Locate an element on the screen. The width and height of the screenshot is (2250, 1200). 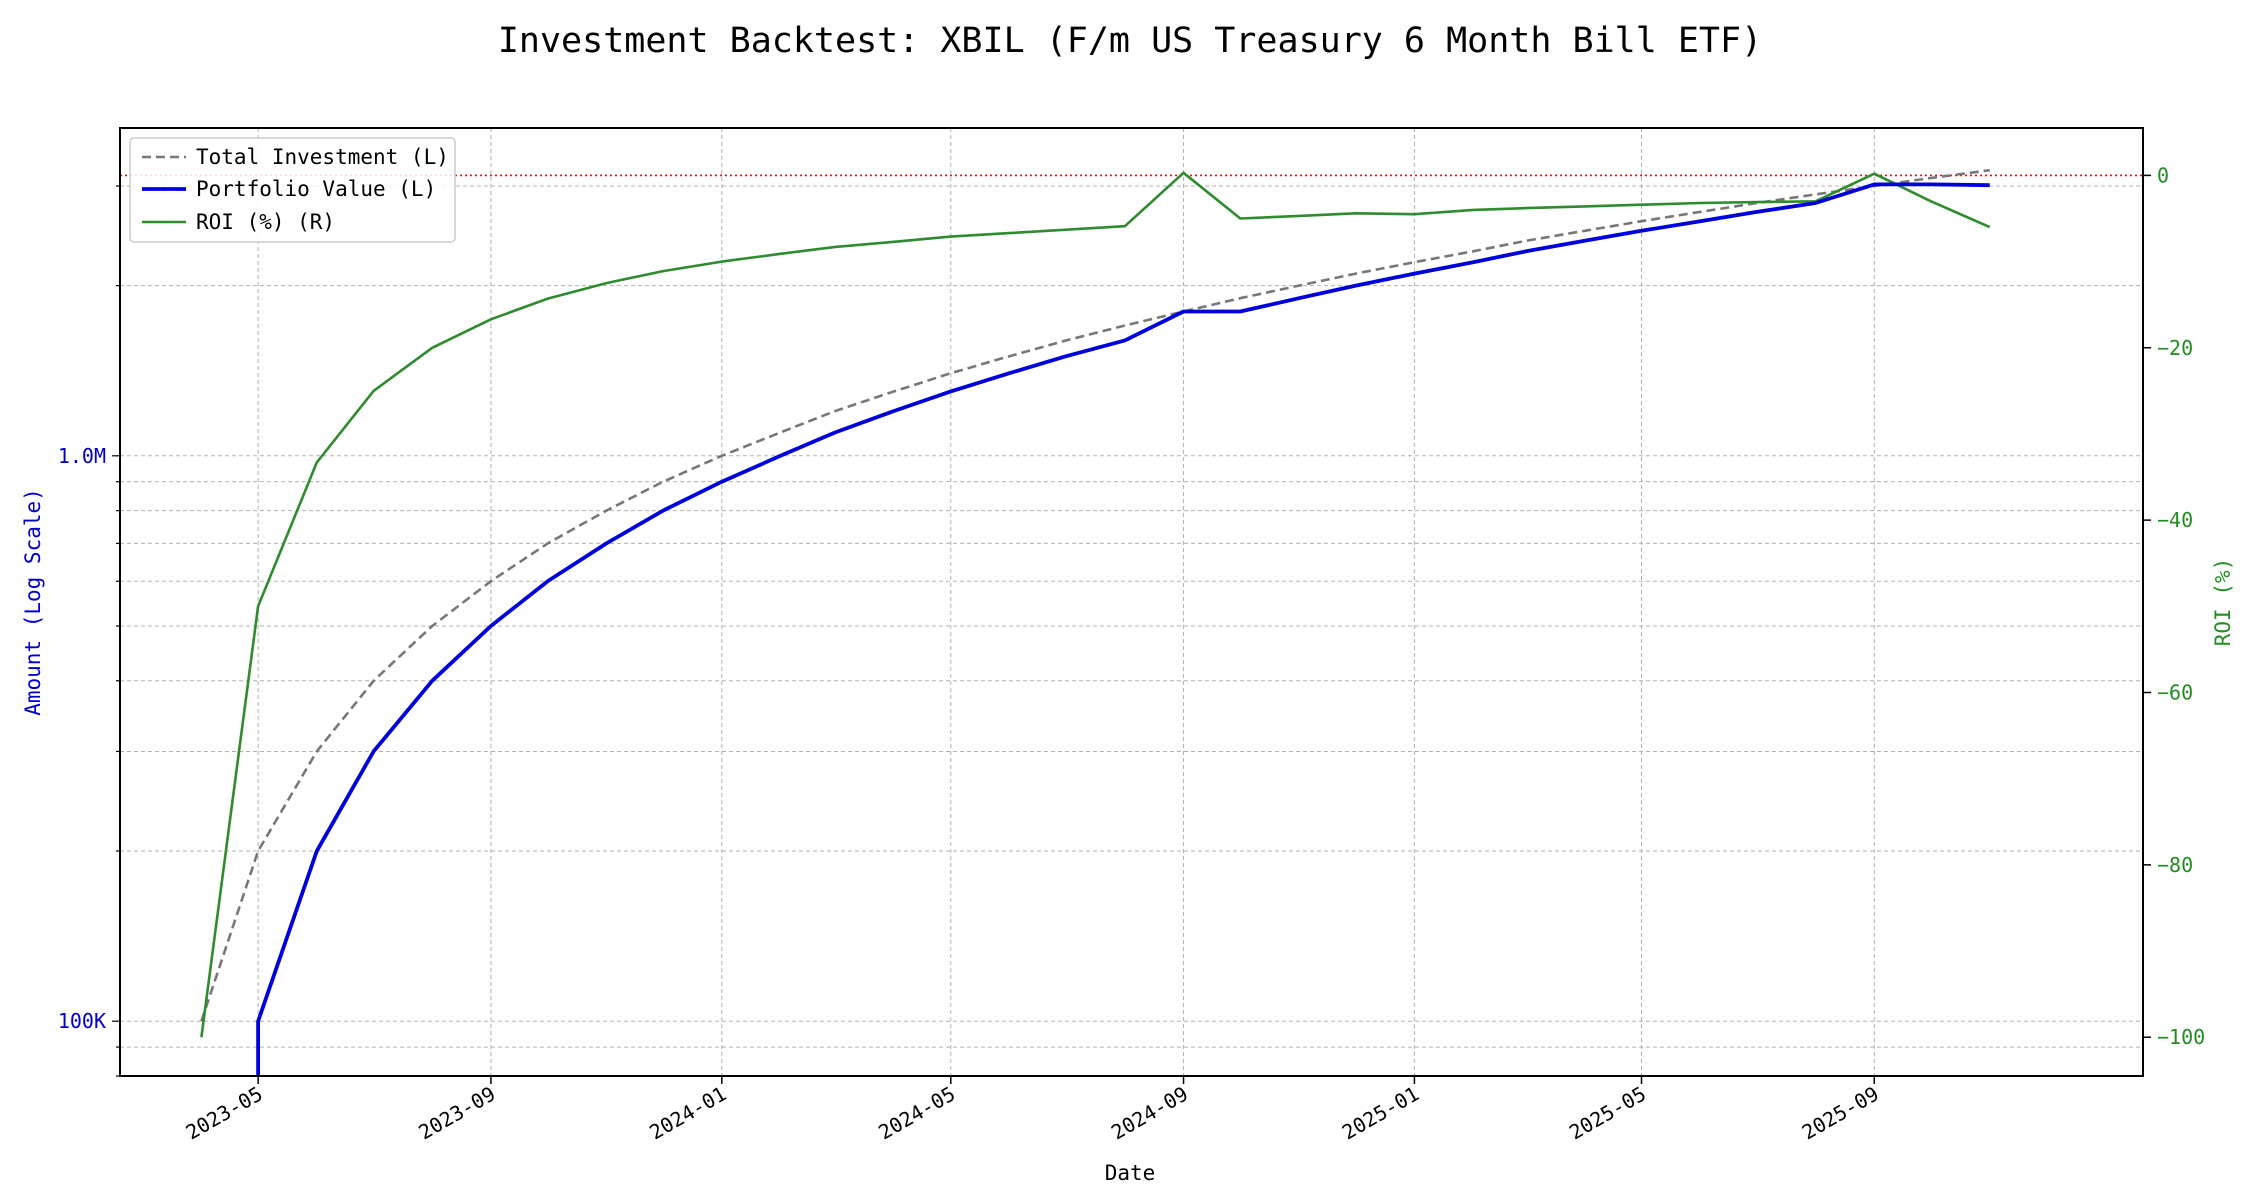
legend-label-portfolio-value: Portfolio Value (L) is located at coordinates (316, 189).